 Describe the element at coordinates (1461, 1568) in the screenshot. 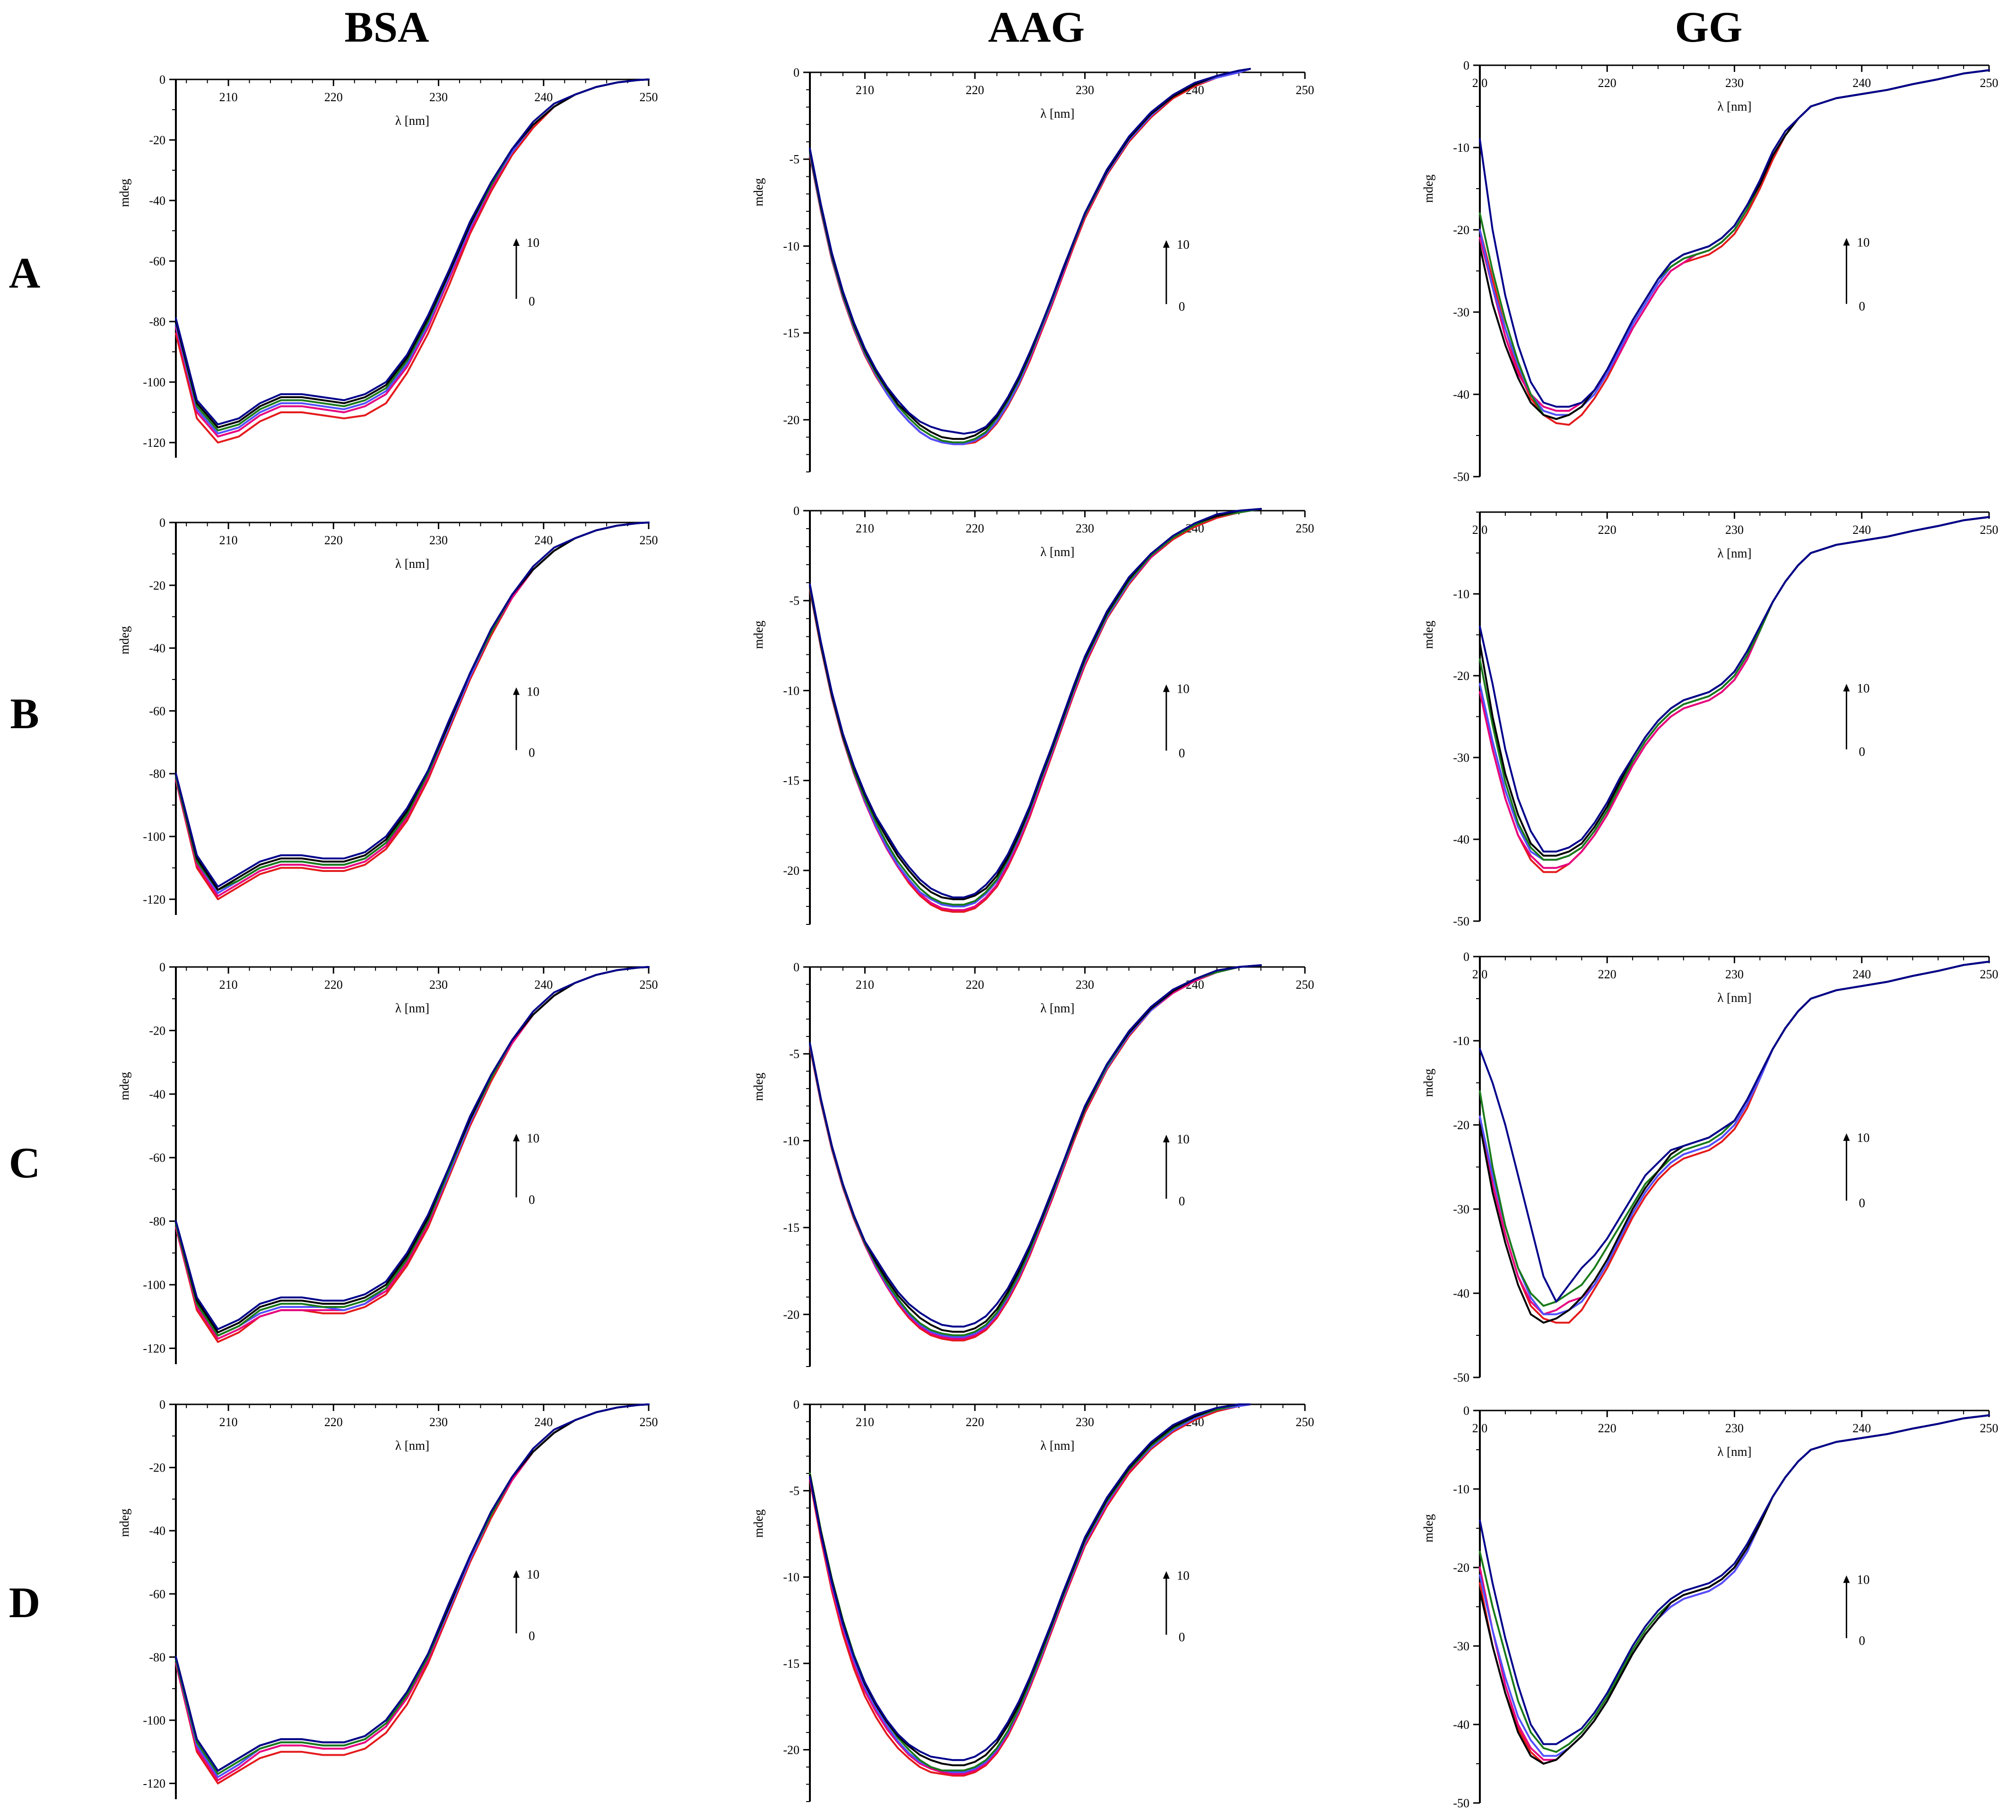

I see `y-tick-label-d-gg: -20` at that location.